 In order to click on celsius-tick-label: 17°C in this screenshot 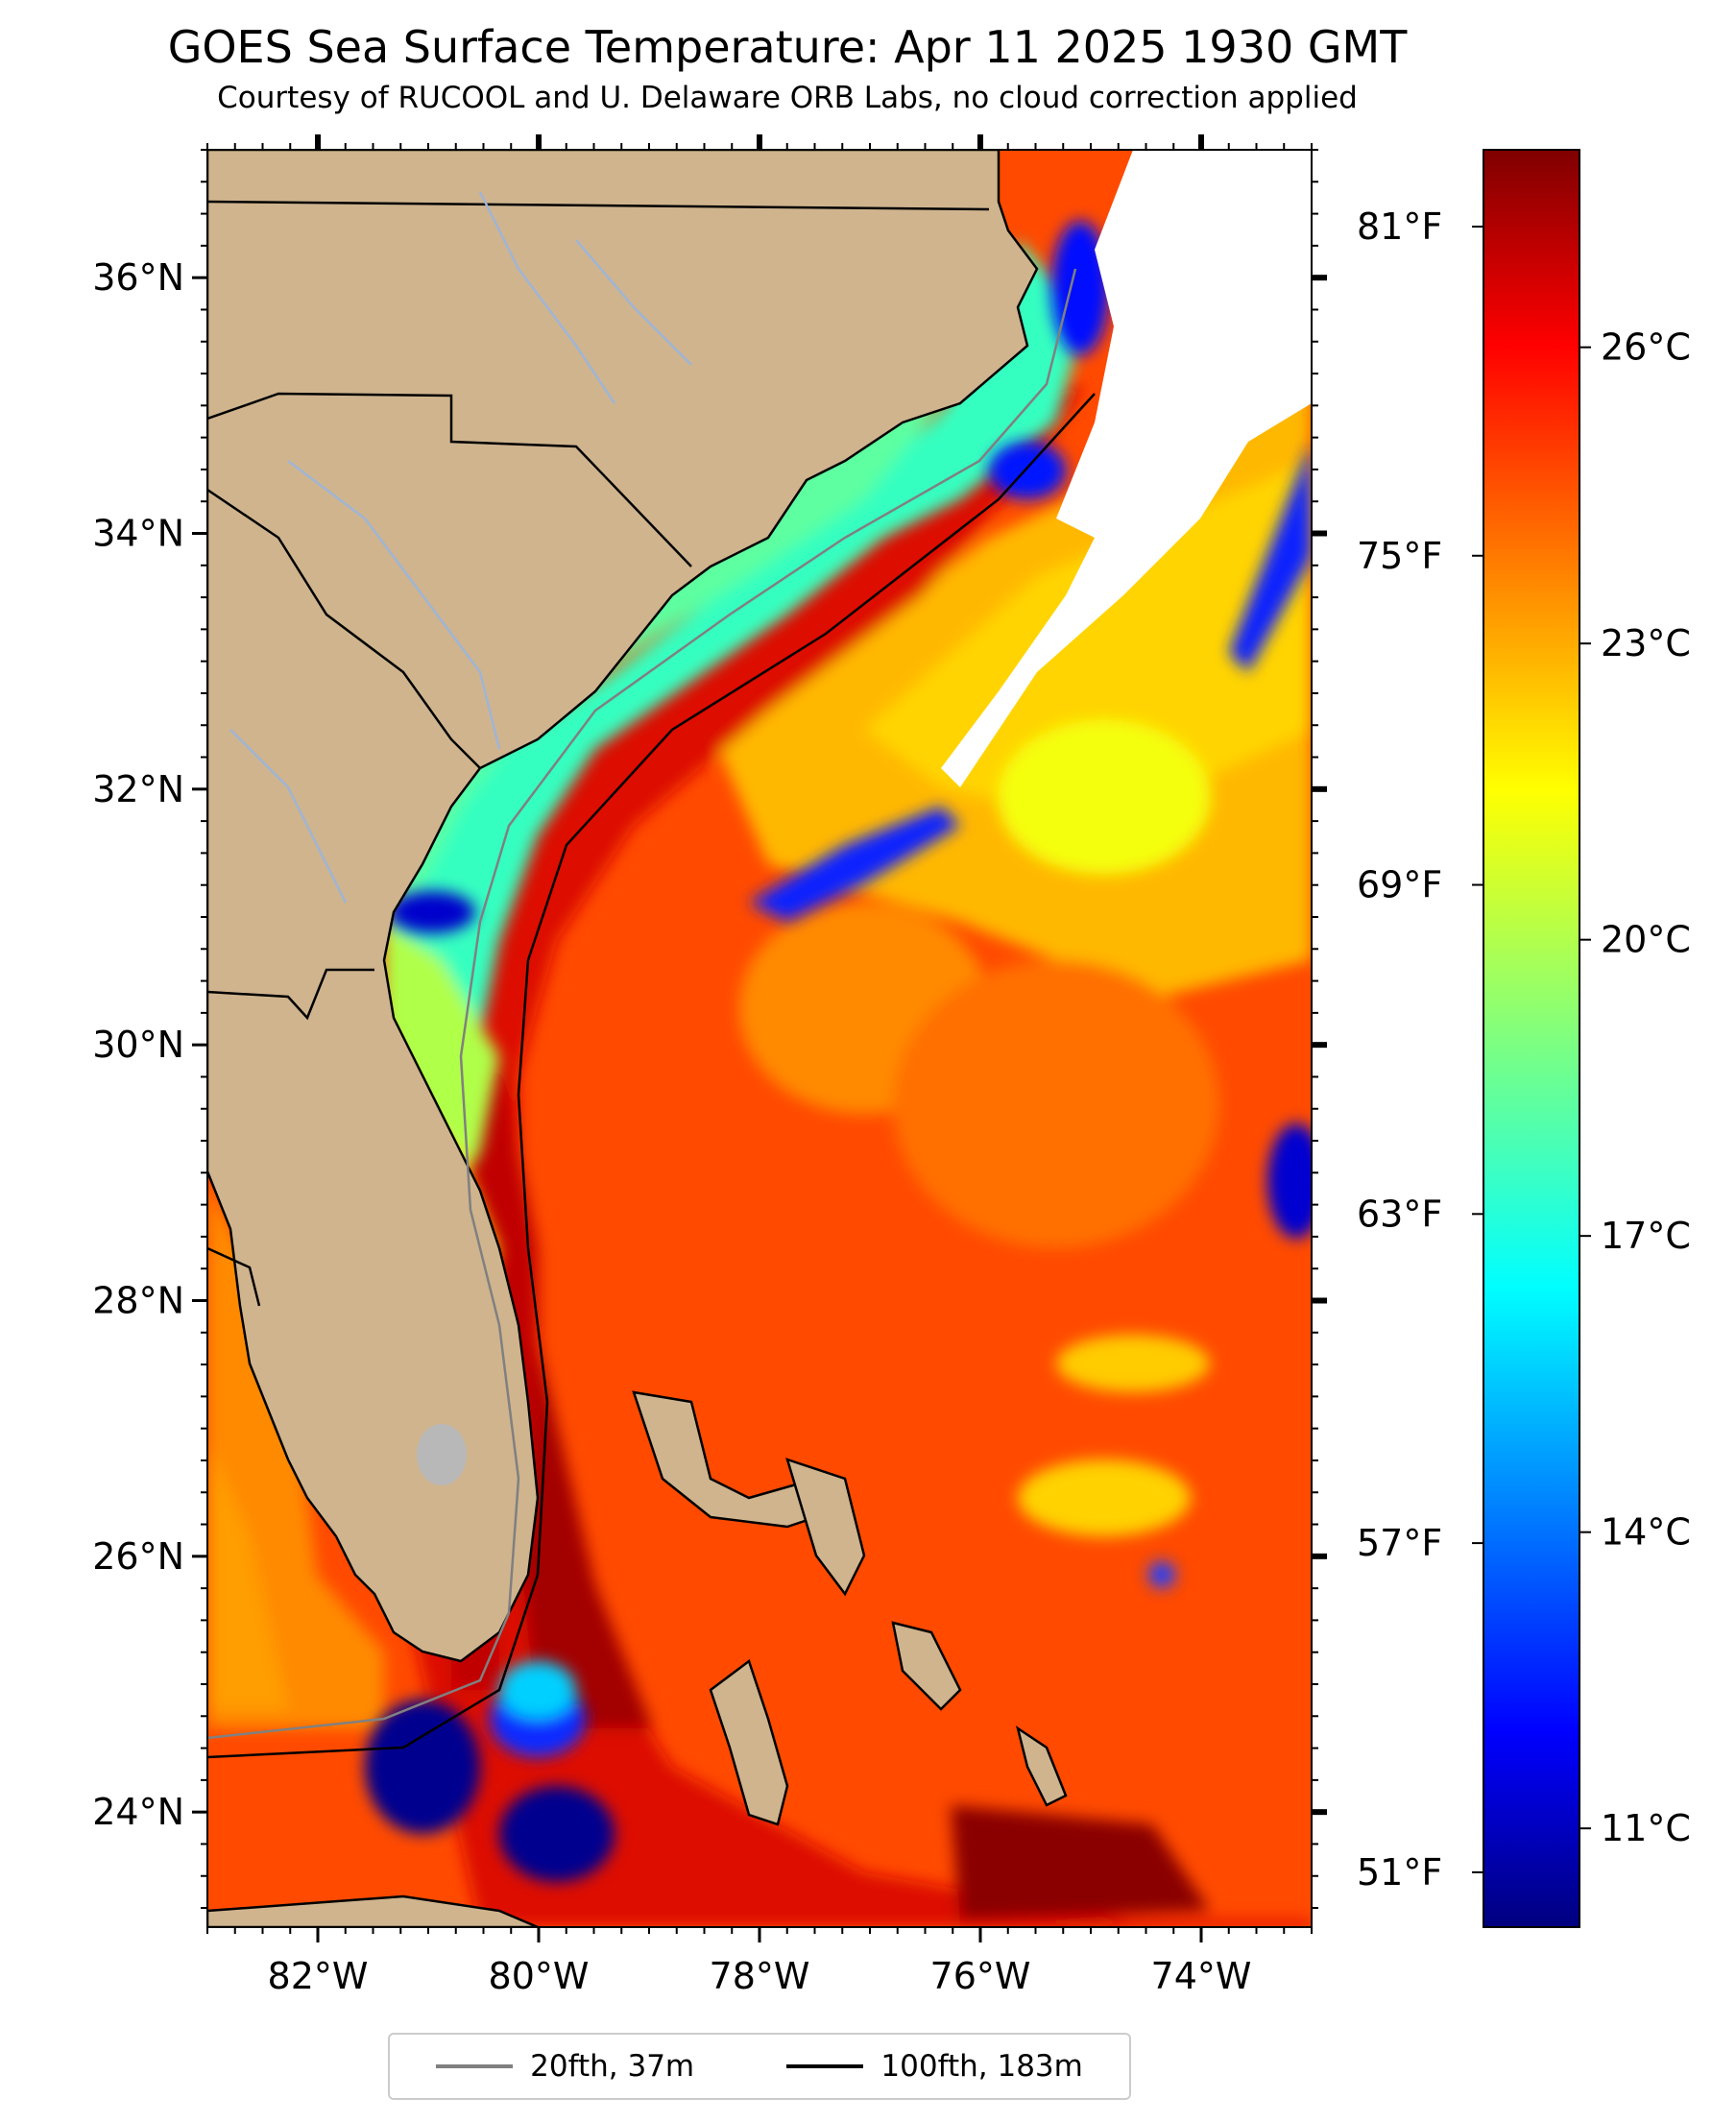, I will do `click(1646, 1236)`.